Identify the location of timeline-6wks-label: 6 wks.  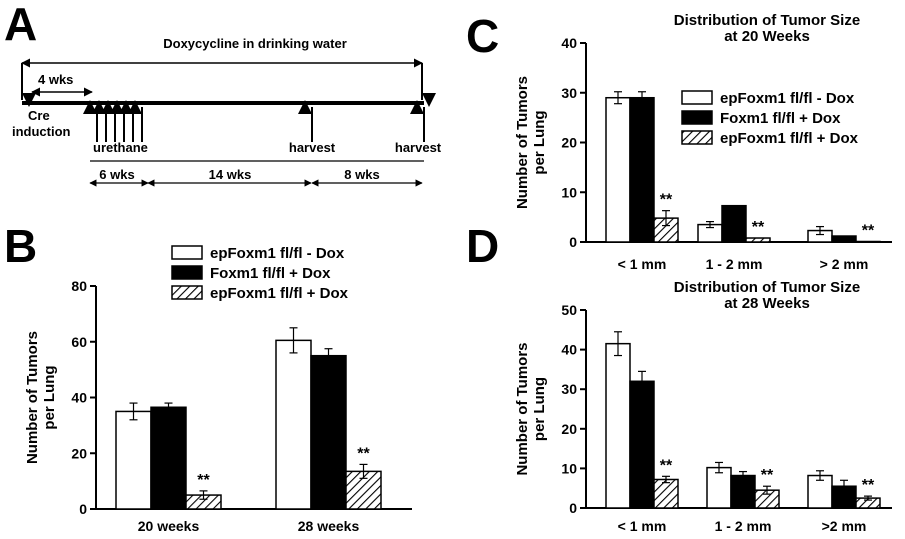
(116, 174).